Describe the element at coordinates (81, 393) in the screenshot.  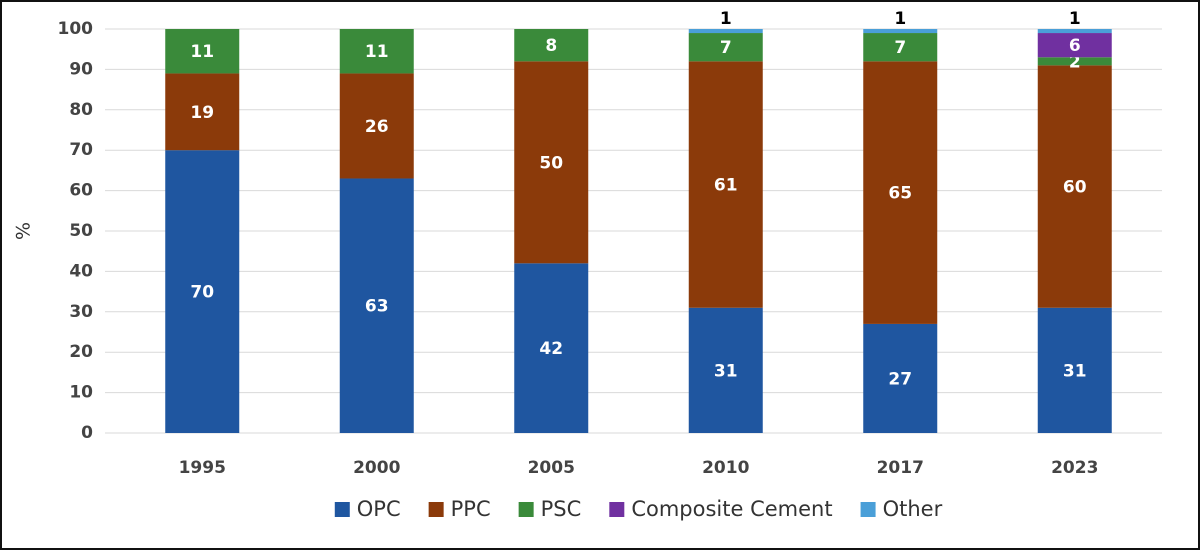
I see `y-tick-label: 10` at that location.